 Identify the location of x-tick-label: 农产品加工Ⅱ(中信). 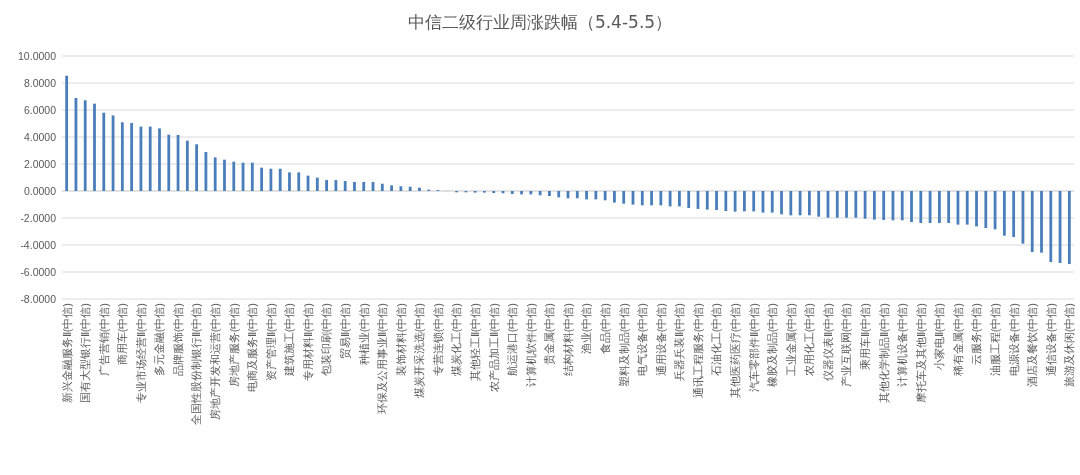
(493, 348).